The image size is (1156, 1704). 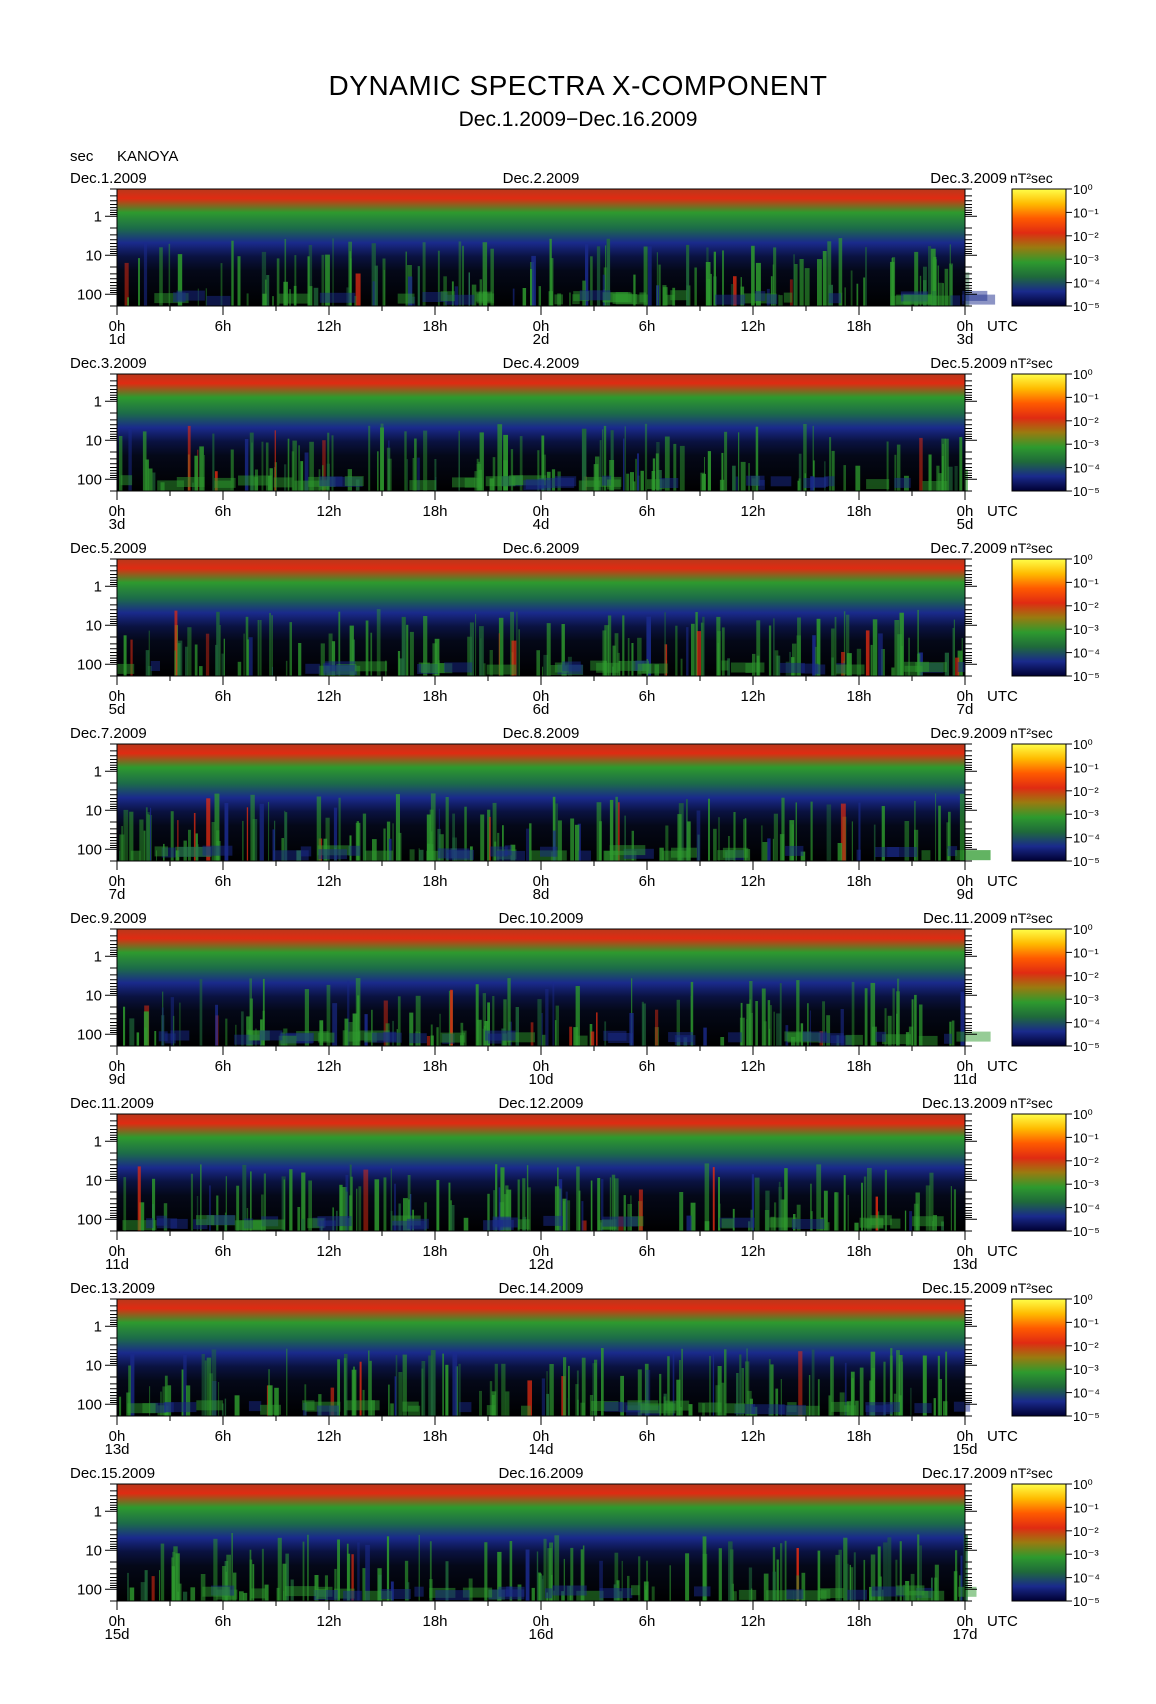 What do you see at coordinates (117, 339) in the screenshot?
I see `day-start-label: 1d` at bounding box center [117, 339].